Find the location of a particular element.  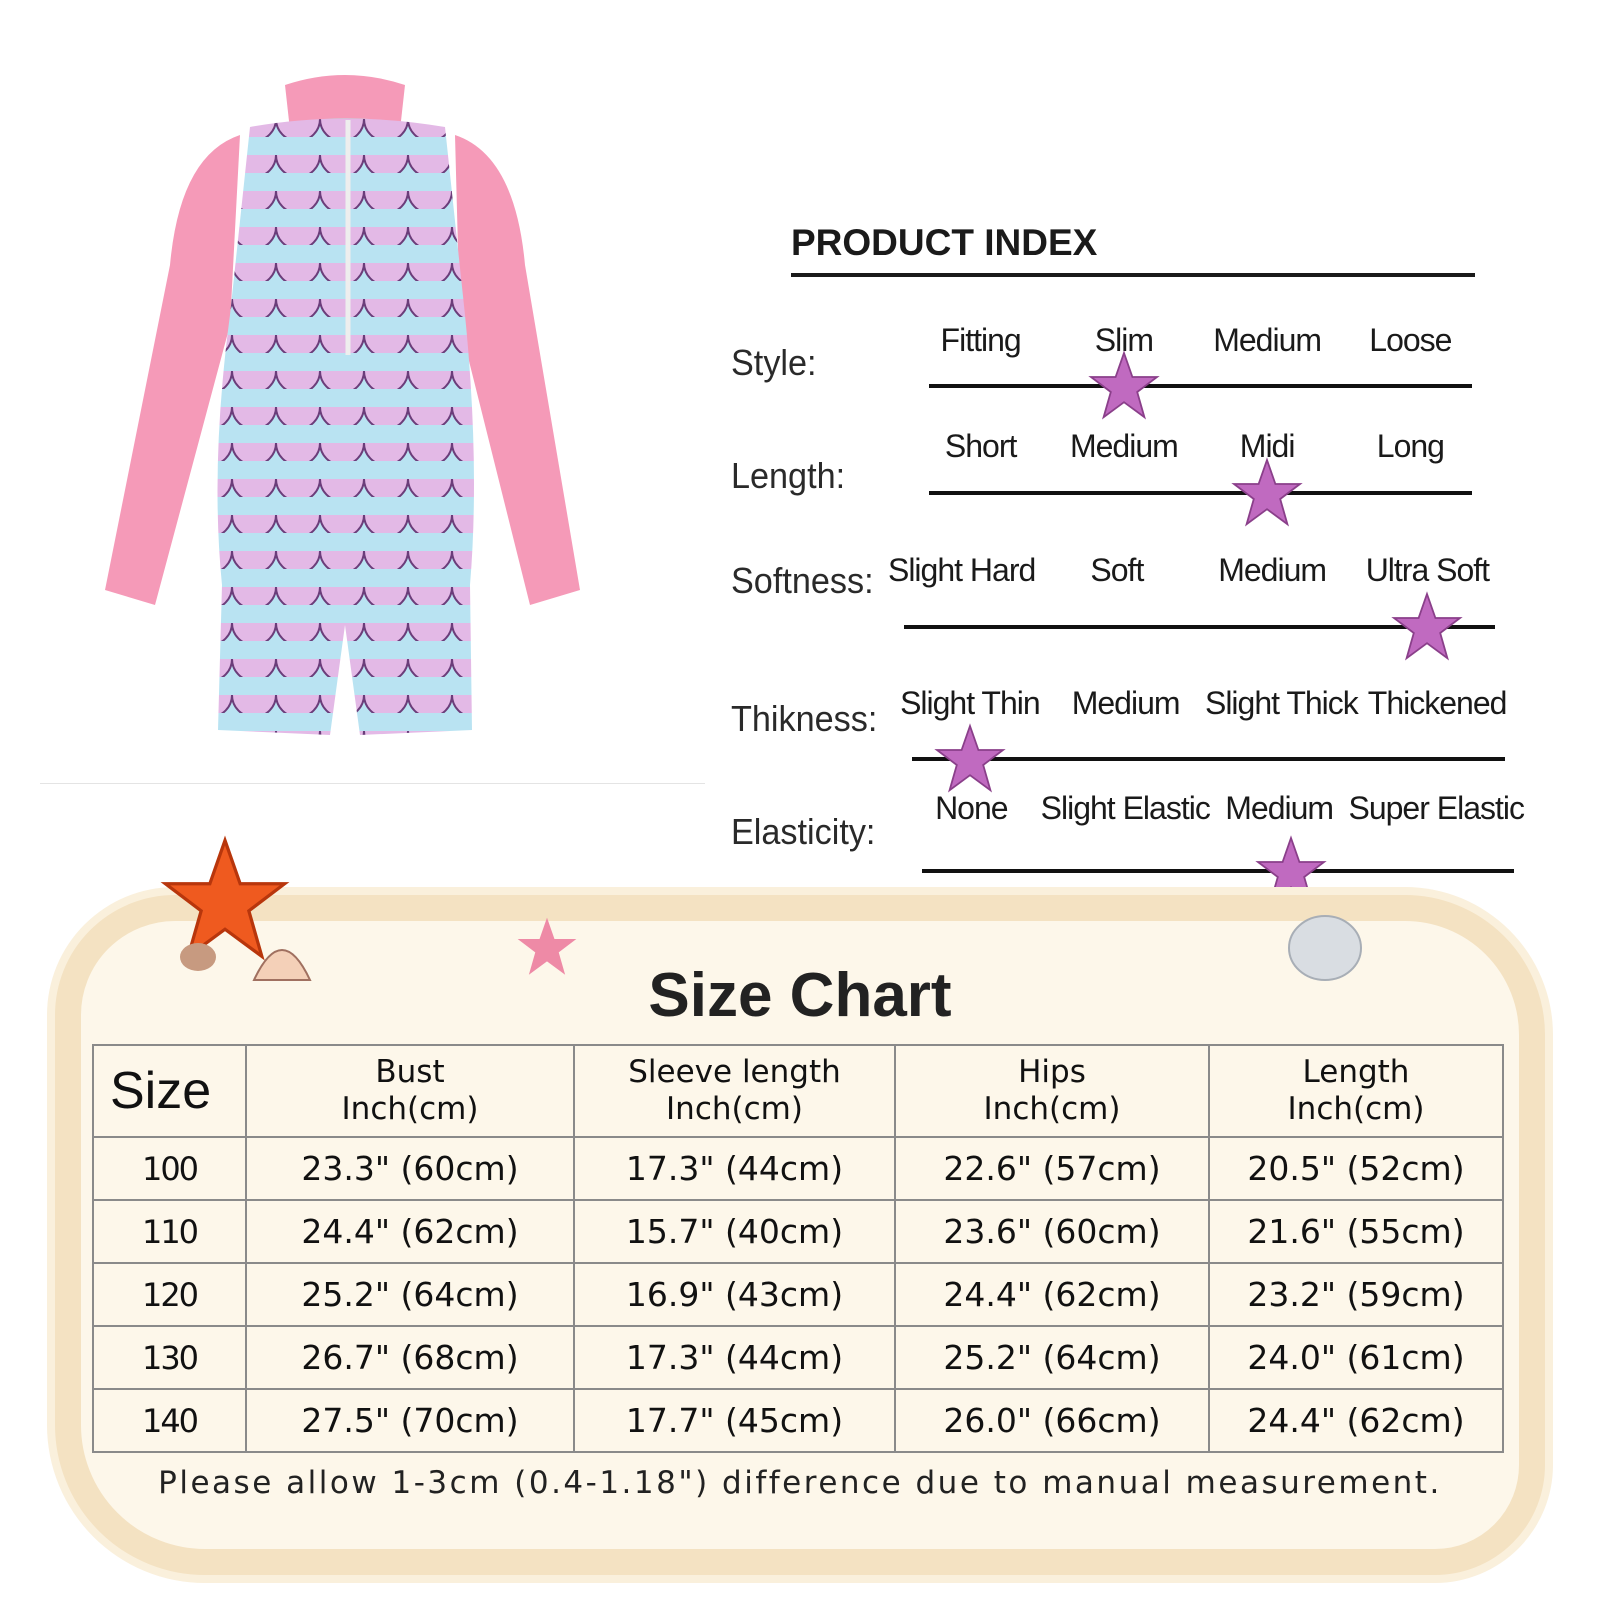

index-options: Slight Thin Medium Slight Thick Thickened is located at coordinates (1203, 703).